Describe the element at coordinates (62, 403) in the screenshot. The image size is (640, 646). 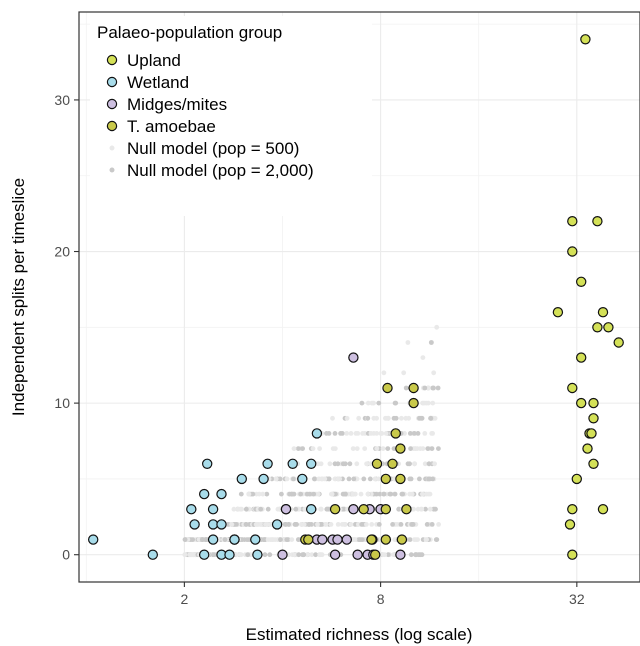
I see `y-tick-label: 10` at that location.